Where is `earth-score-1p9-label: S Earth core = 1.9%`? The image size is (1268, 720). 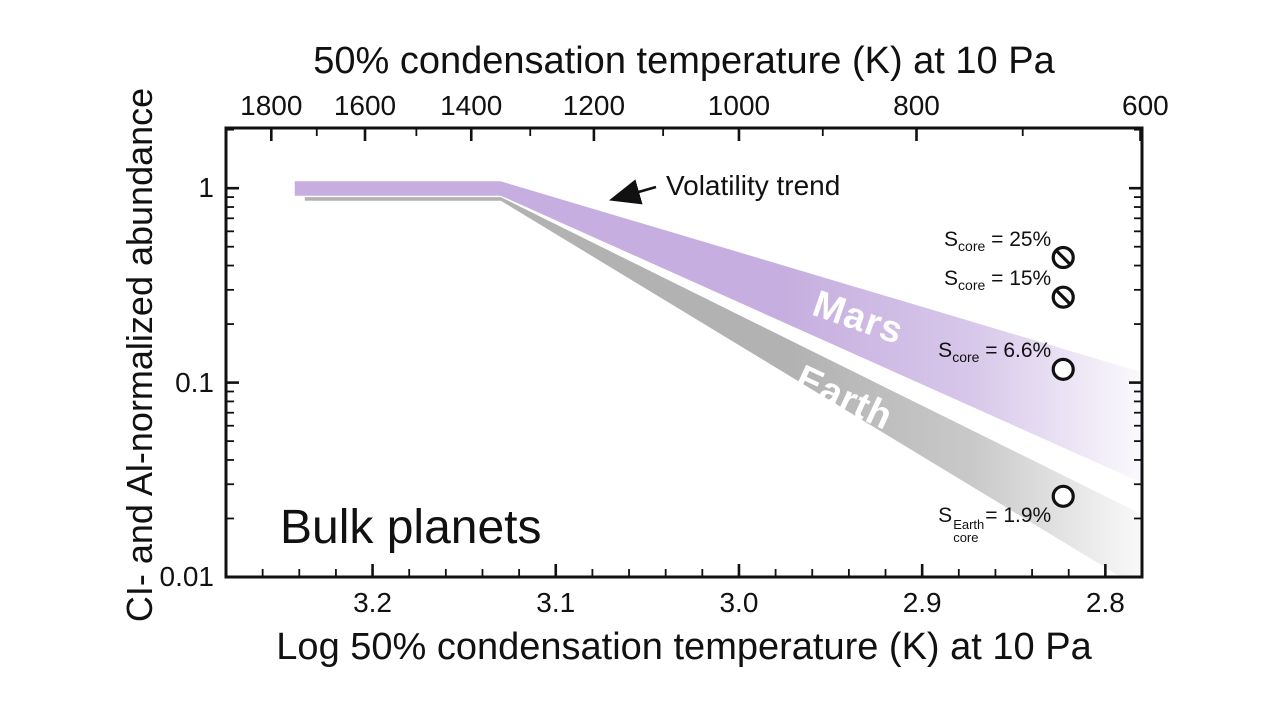
earth-score-1p9-label: S Earth core = 1.9% is located at coordinates (995, 525).